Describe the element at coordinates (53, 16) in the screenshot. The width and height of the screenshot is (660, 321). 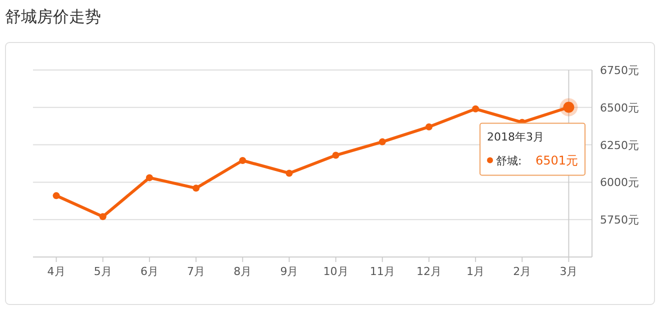
I see `chart-title: 舒城房价走势` at that location.